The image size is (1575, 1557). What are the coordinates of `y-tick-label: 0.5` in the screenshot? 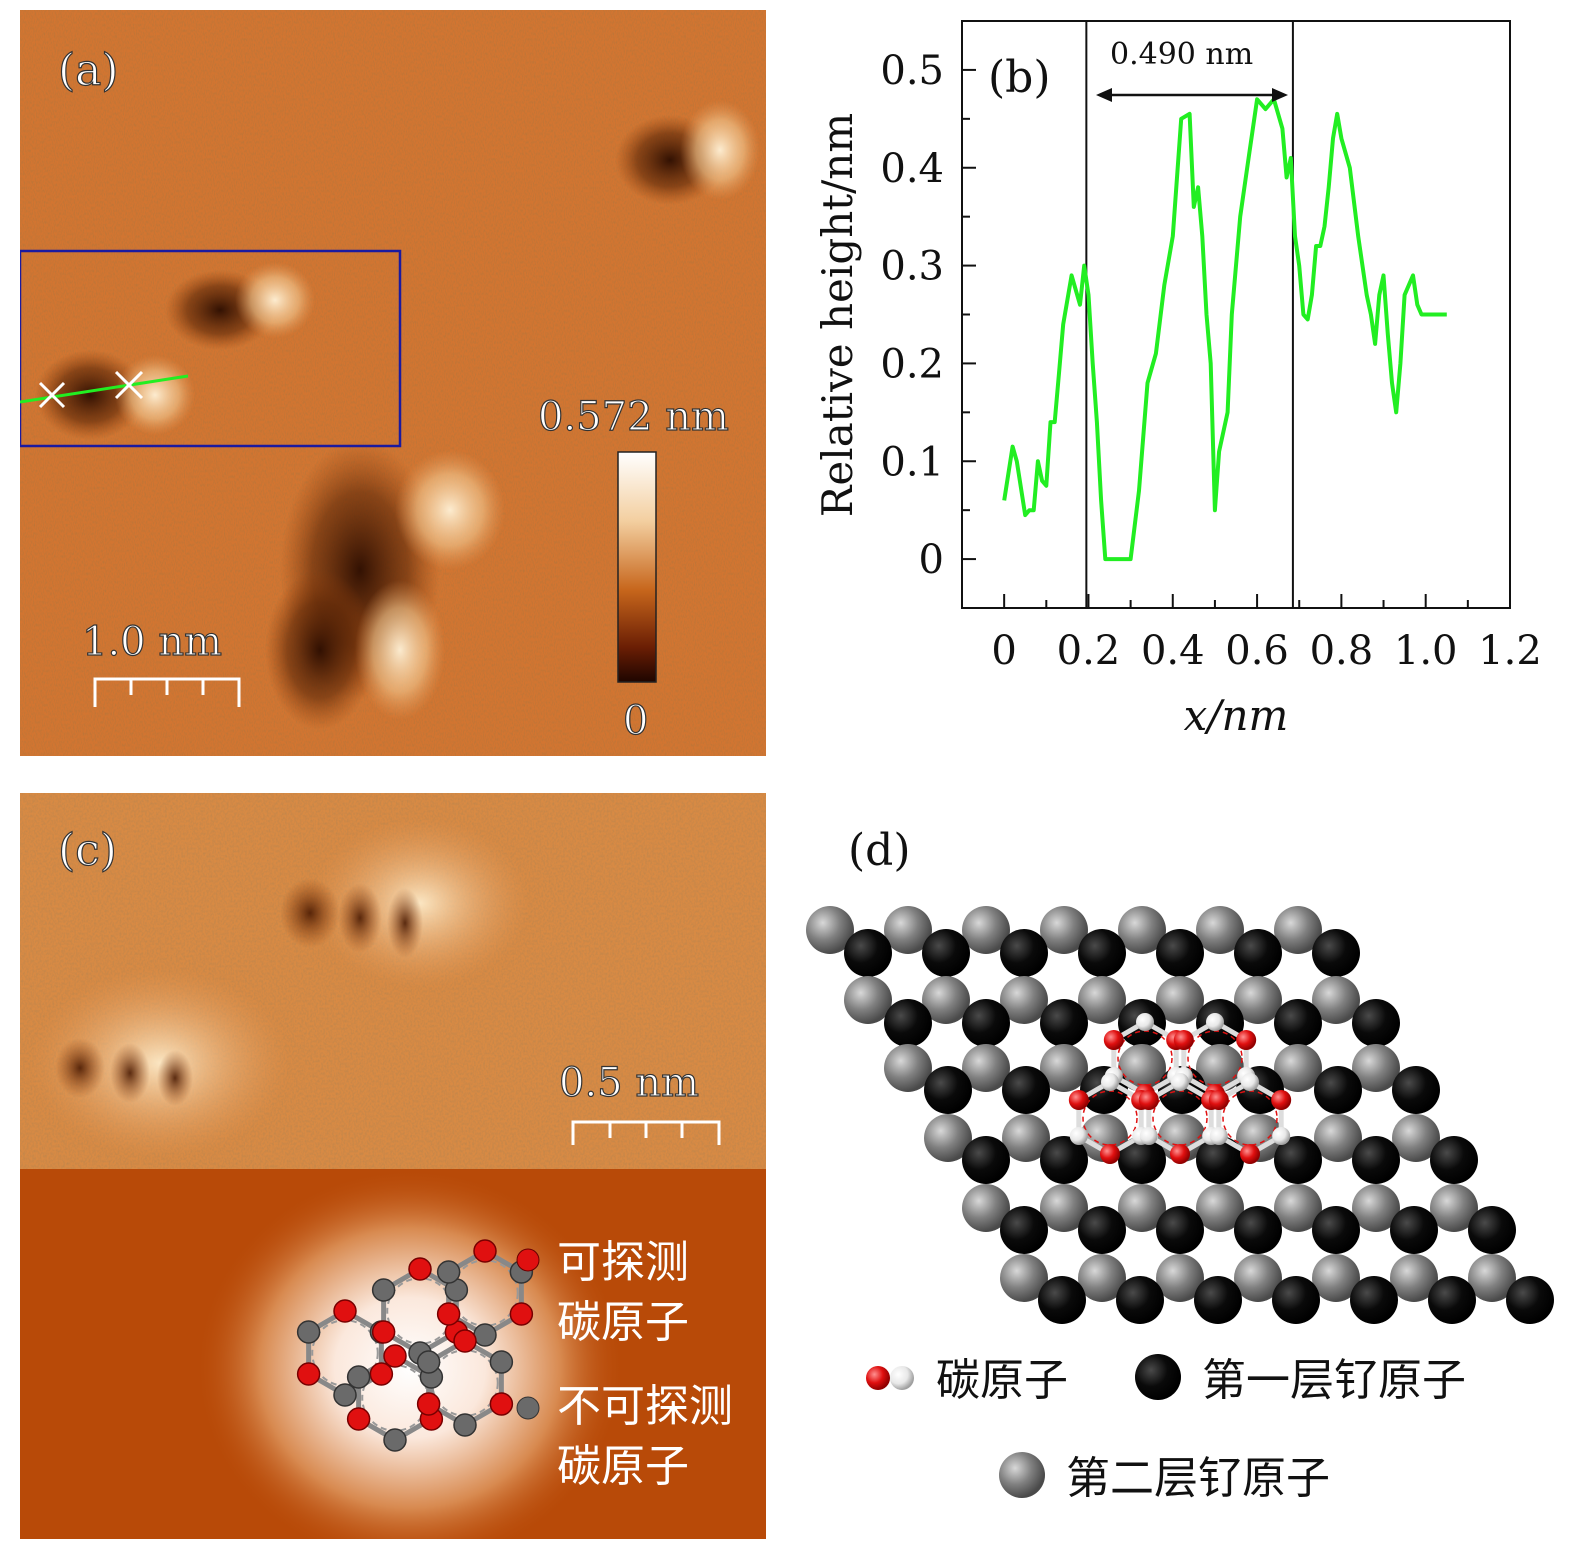 It's located at (912, 71).